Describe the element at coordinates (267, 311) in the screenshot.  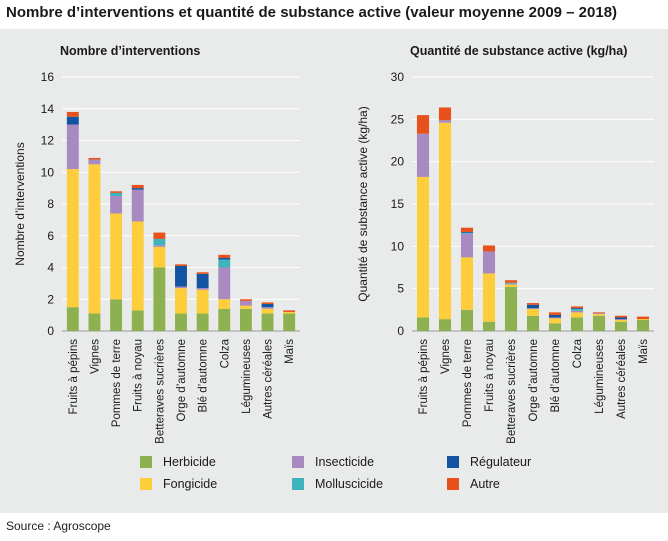
I see `bar-0-9-fongicide` at that location.